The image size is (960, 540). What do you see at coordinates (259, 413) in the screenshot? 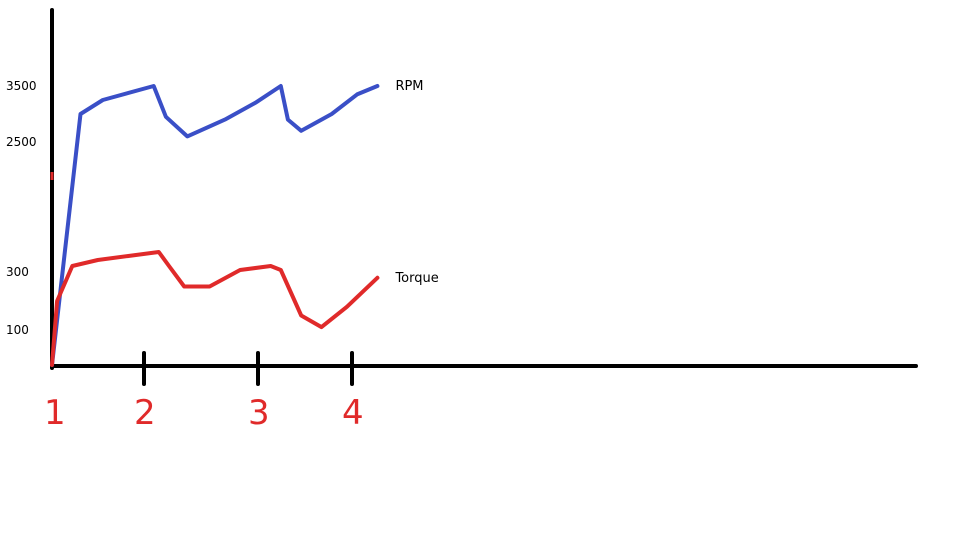
I see `x-tick-label: 3` at bounding box center [259, 413].